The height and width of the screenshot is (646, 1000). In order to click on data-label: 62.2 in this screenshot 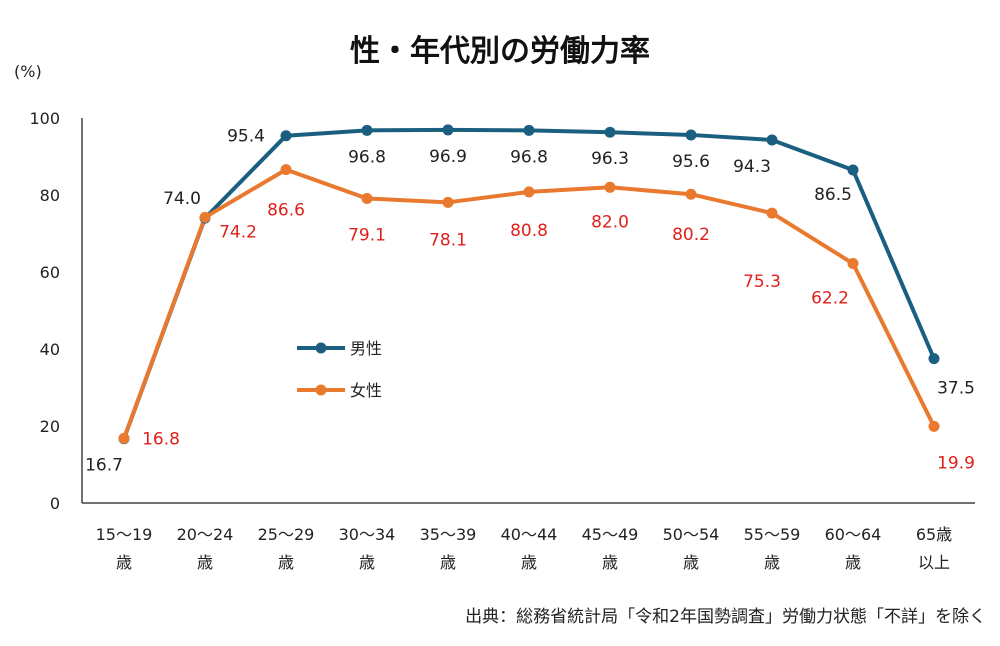, I will do `click(830, 299)`.